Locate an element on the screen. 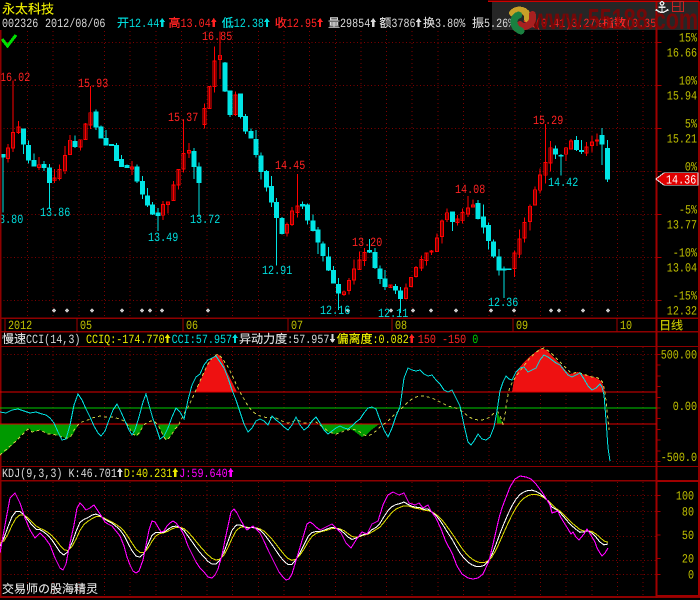 The height and width of the screenshot is (600, 700). svg-text: 15.94 is located at coordinates (682, 97).